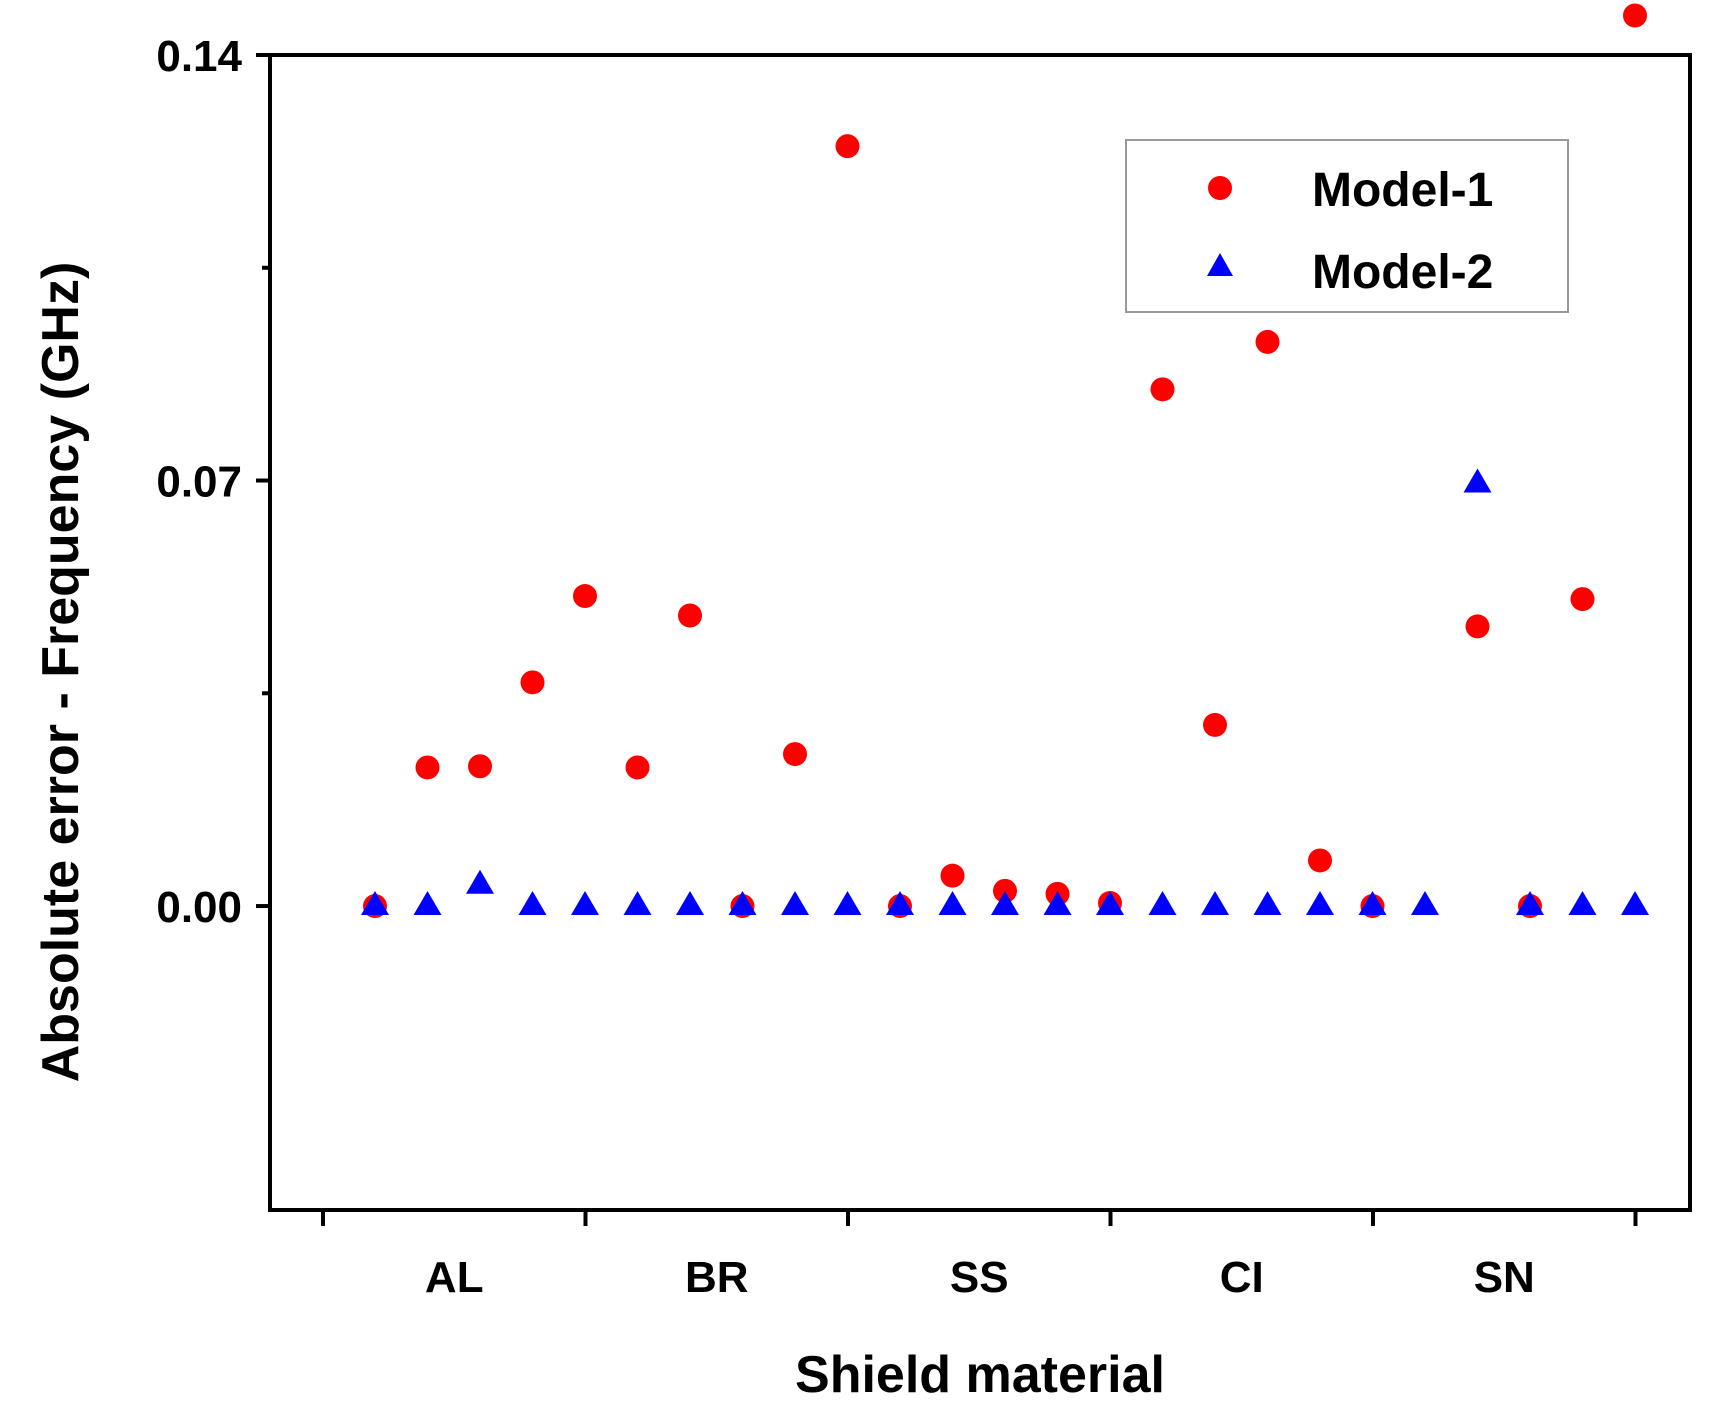 The height and width of the screenshot is (1416, 1714). I want to click on legend-box, so click(1347, 226).